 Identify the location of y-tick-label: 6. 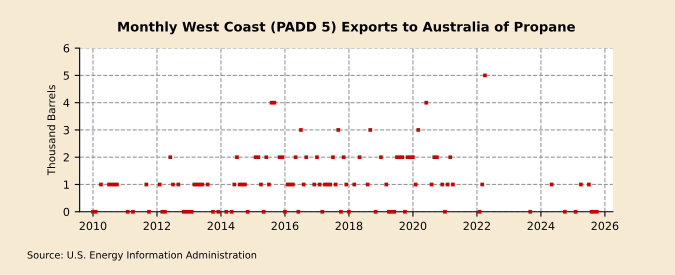
(67, 48).